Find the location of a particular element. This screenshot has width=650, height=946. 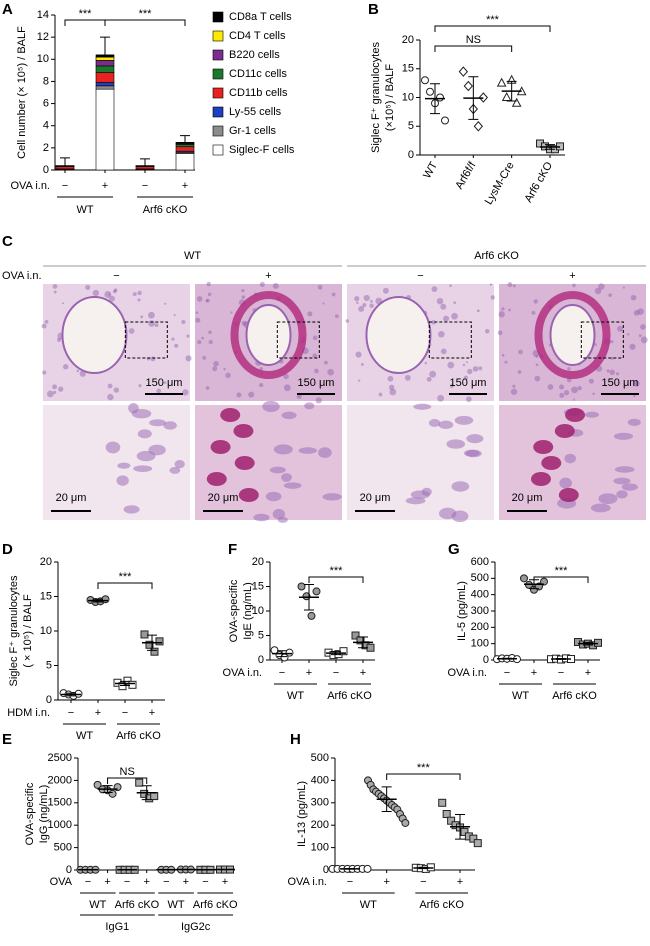

condition-label: + is located at coordinates (268, 276).